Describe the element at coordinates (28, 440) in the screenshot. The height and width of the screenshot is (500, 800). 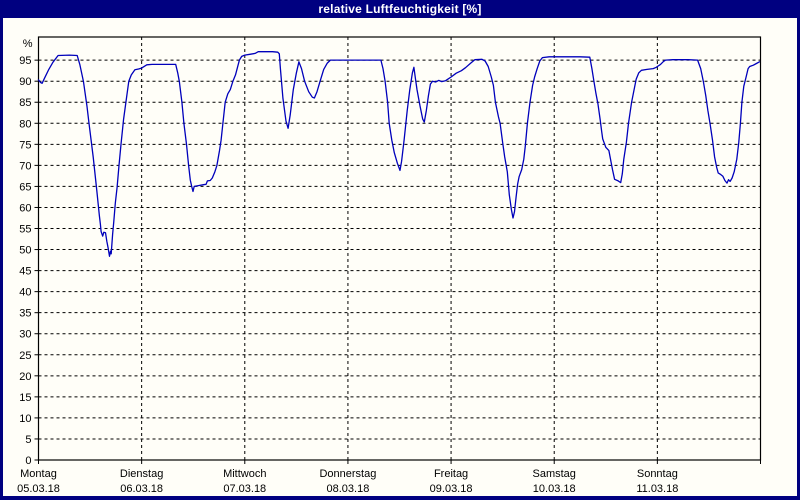
I see `y-axis-tick-label: 5` at that location.